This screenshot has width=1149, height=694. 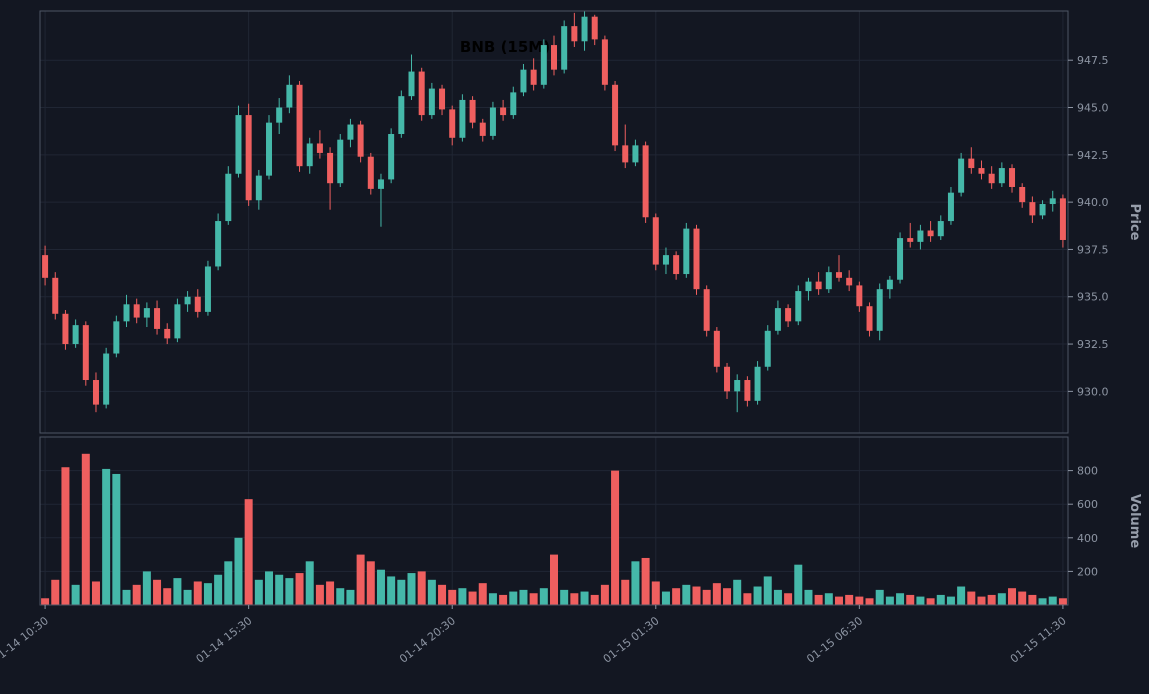 I want to click on volume-tick-label: 200, so click(x=1087, y=571).